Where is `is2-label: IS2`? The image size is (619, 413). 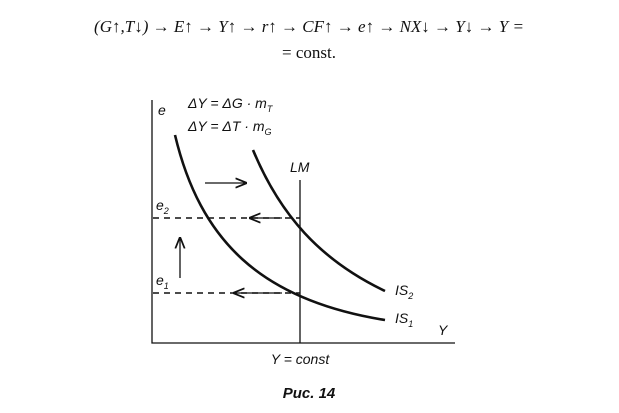
is2-label: IS2 is located at coordinates (404, 291).